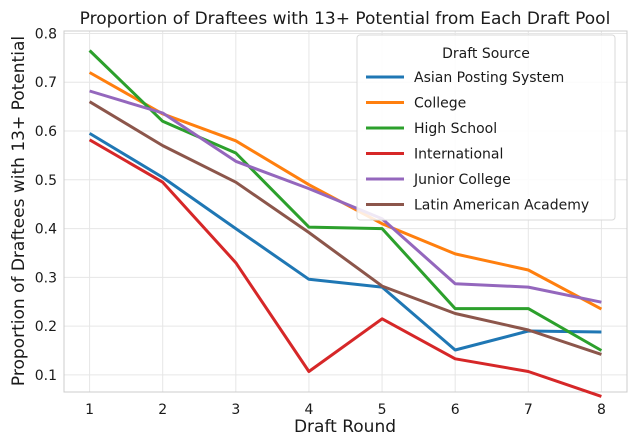 The image size is (628, 435). Describe the element at coordinates (162, 410) in the screenshot. I see `x-tick-label: 2` at that location.